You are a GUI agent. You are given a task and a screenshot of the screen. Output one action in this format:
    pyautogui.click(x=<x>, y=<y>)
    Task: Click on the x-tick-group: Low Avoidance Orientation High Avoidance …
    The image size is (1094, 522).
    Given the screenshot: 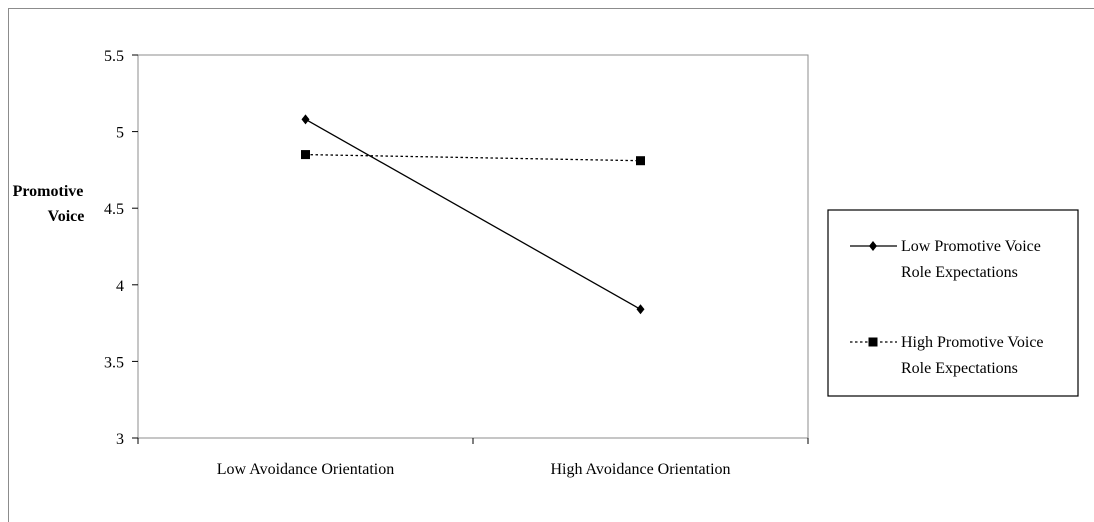 What is the action you would take?
    pyautogui.click(x=473, y=458)
    